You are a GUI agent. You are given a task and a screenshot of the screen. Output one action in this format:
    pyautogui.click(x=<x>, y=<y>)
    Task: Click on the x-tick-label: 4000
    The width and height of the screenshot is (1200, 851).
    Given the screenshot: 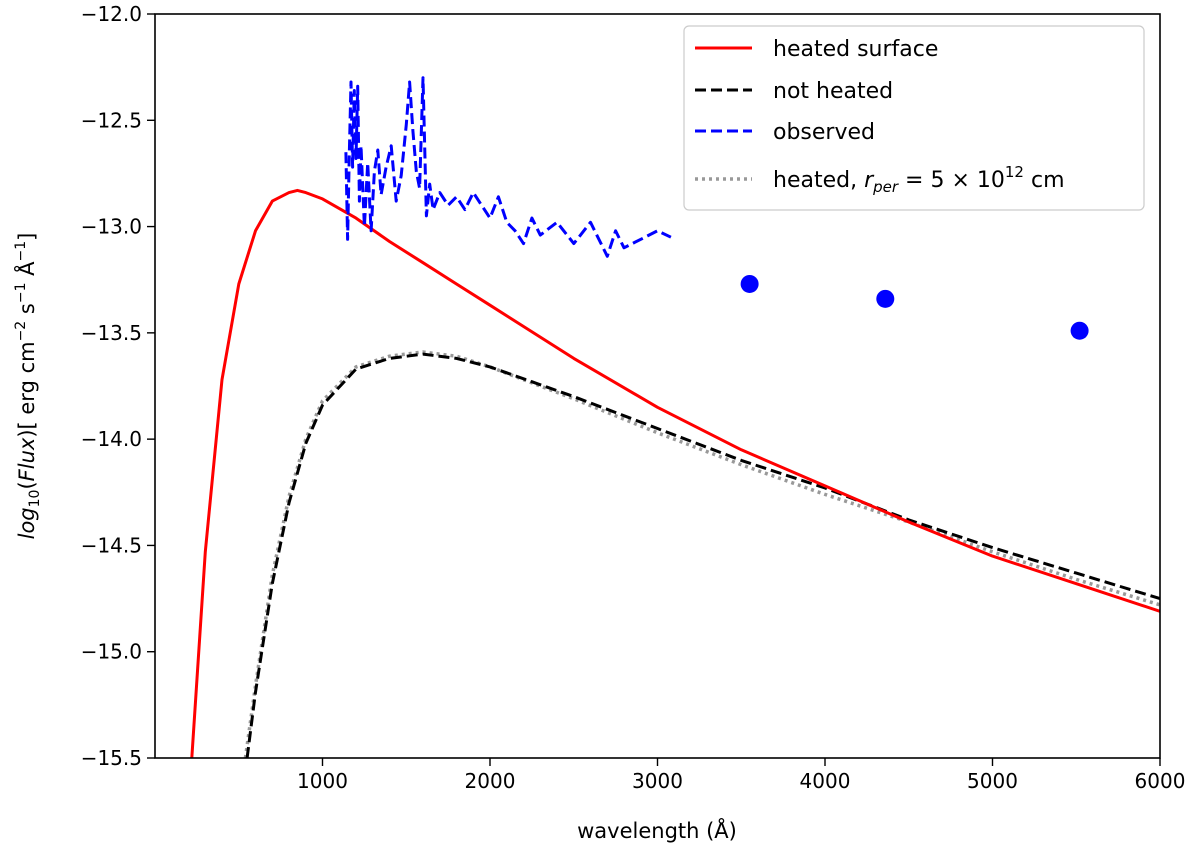 What is the action you would take?
    pyautogui.click(x=825, y=781)
    